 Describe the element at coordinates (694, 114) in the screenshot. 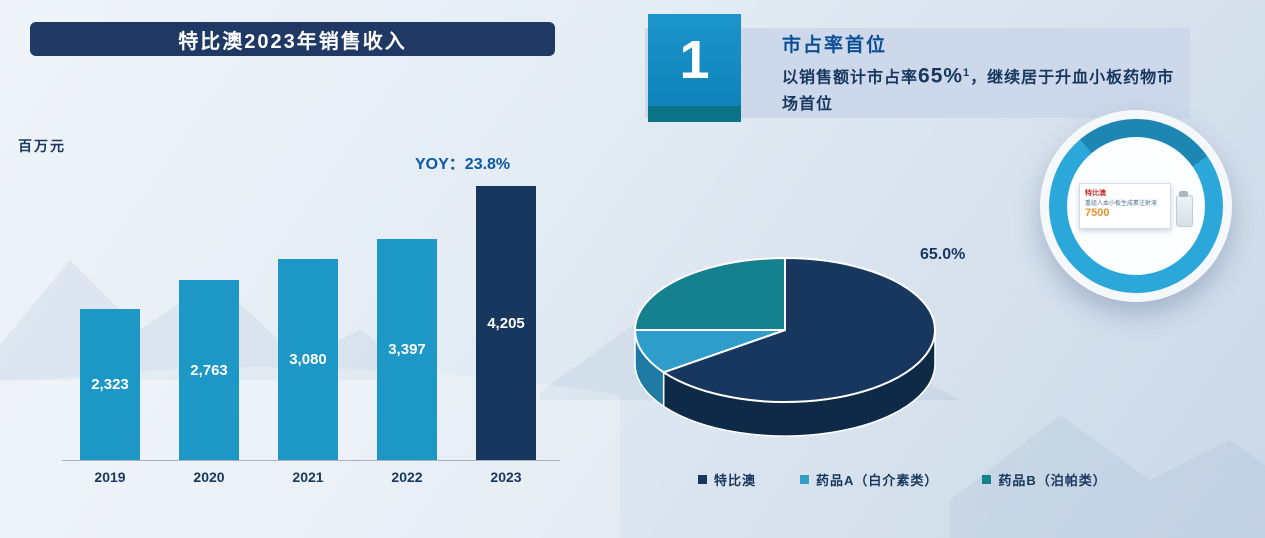

I see `callout-number-strip` at that location.